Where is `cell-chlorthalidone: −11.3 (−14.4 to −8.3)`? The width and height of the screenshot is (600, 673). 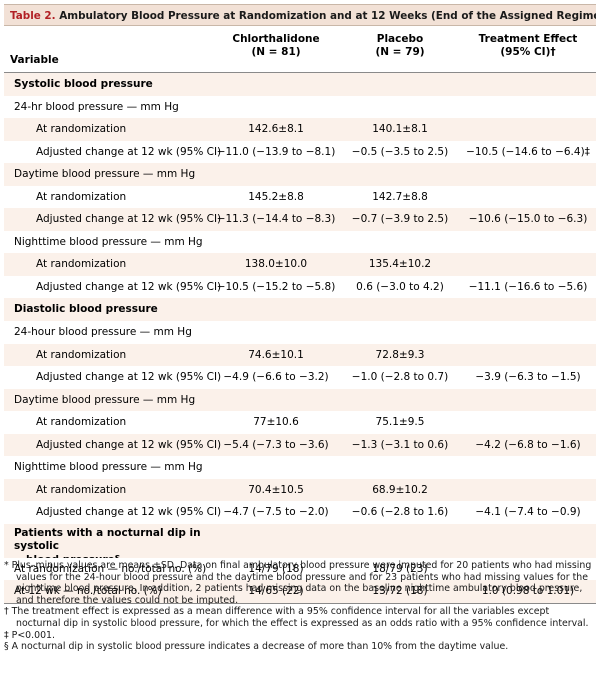
cell-chlorthalidone: −11.3 (−14.4 to −8.3) is located at coordinates (276, 219).